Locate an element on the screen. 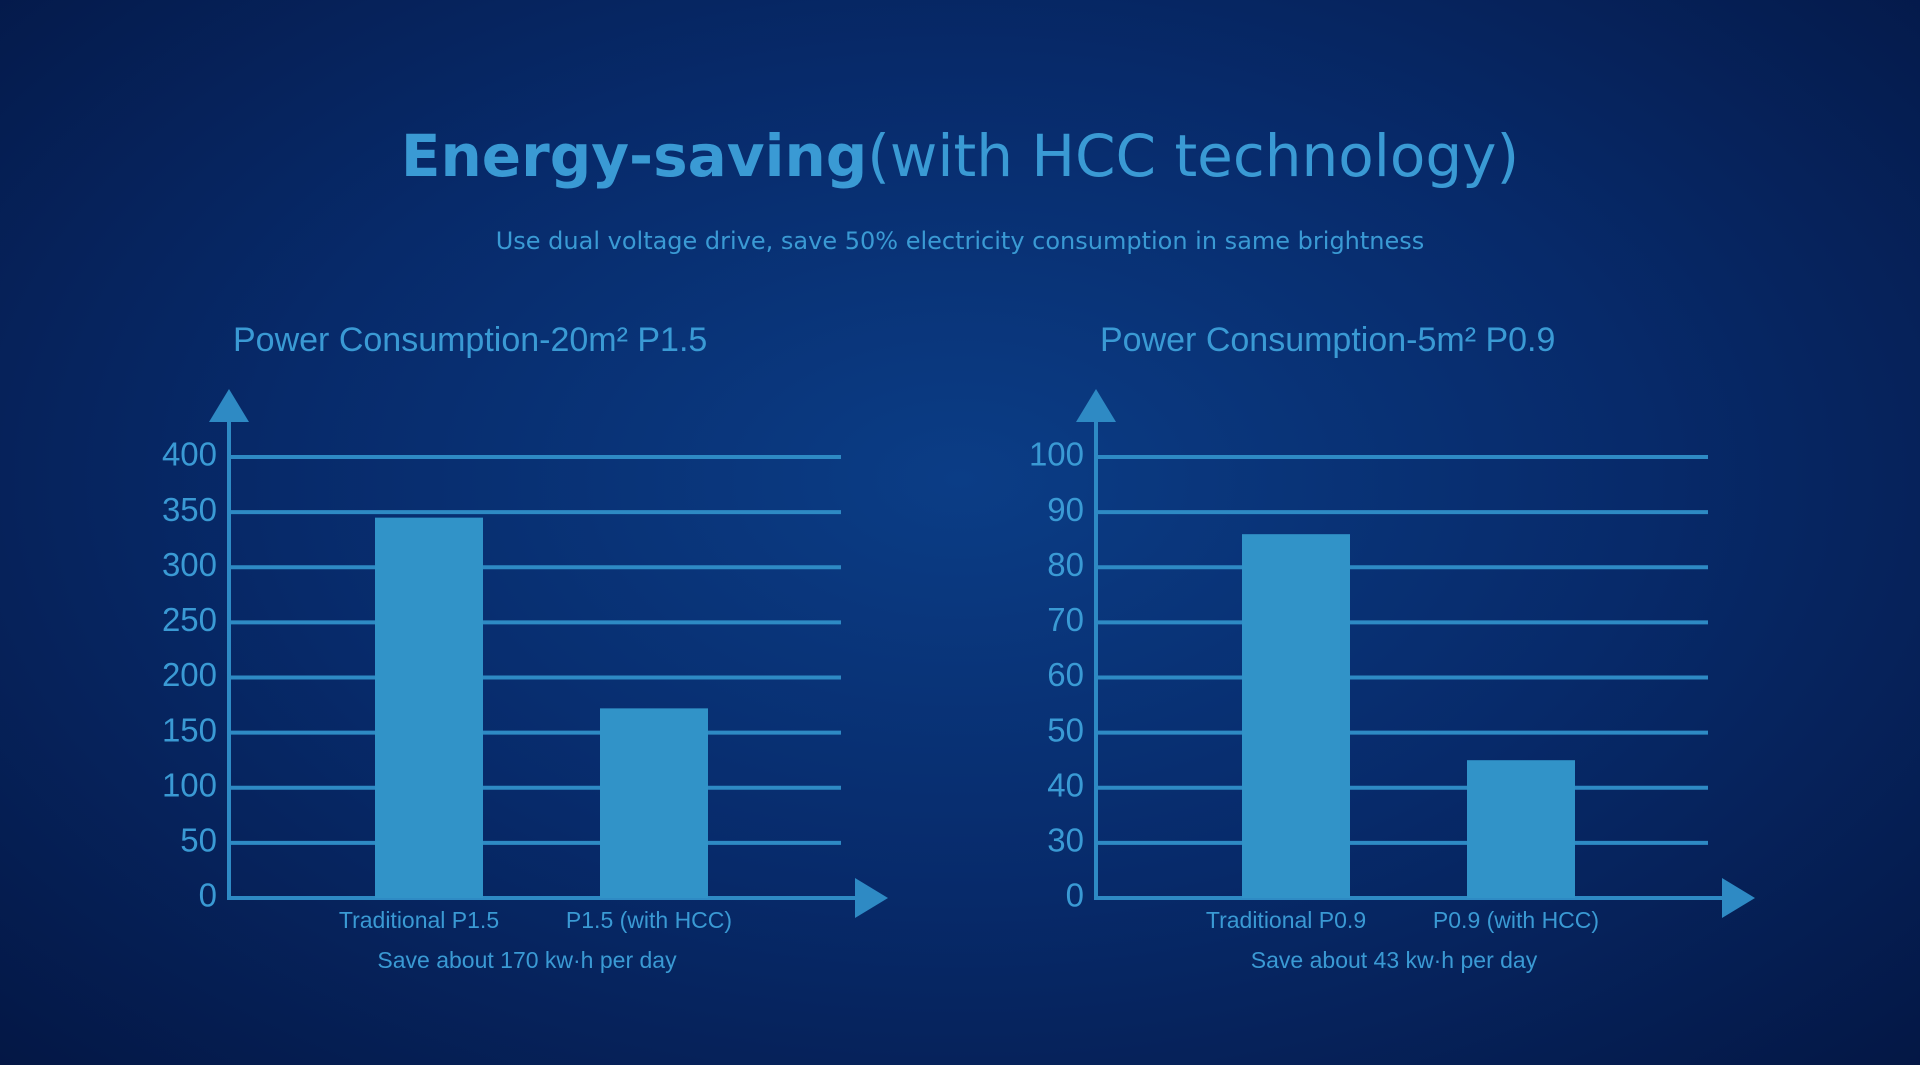 The width and height of the screenshot is (1920, 1065). y-tick-label: 300 is located at coordinates (189, 564).